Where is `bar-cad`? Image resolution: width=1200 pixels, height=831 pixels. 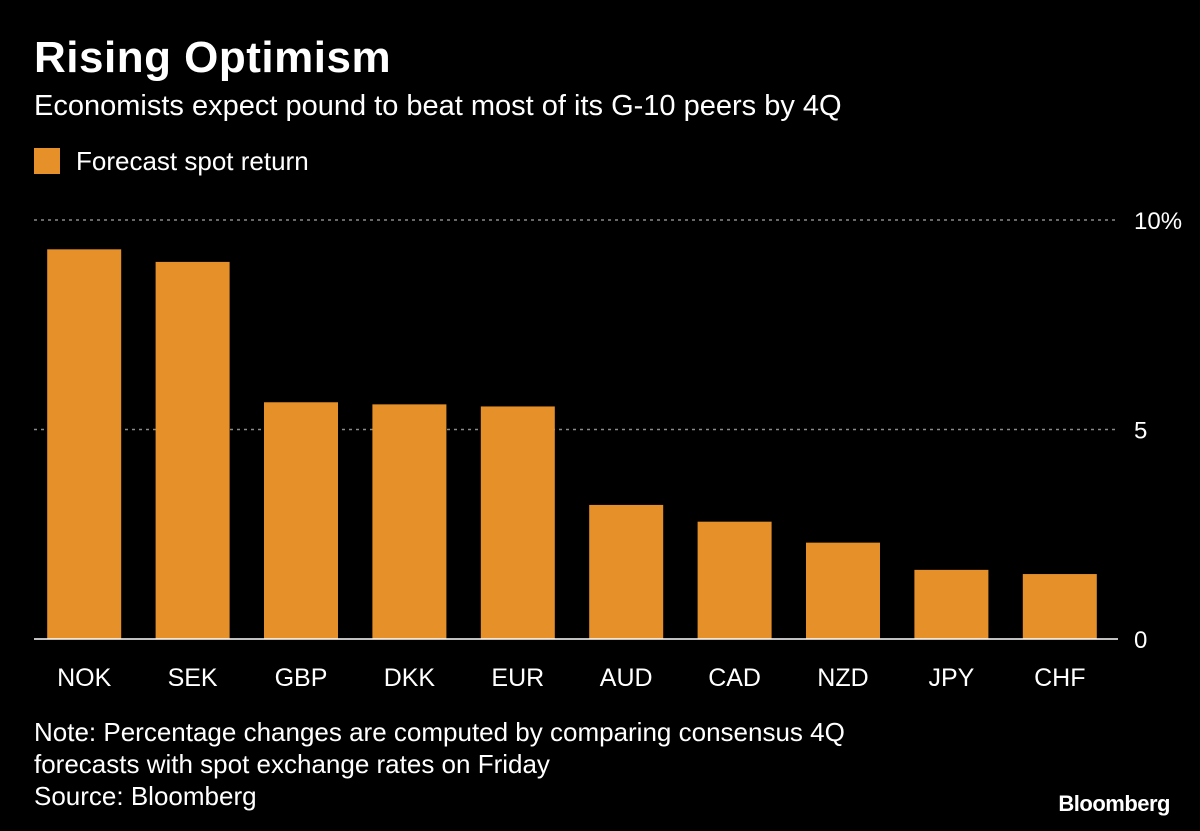 bar-cad is located at coordinates (734, 580).